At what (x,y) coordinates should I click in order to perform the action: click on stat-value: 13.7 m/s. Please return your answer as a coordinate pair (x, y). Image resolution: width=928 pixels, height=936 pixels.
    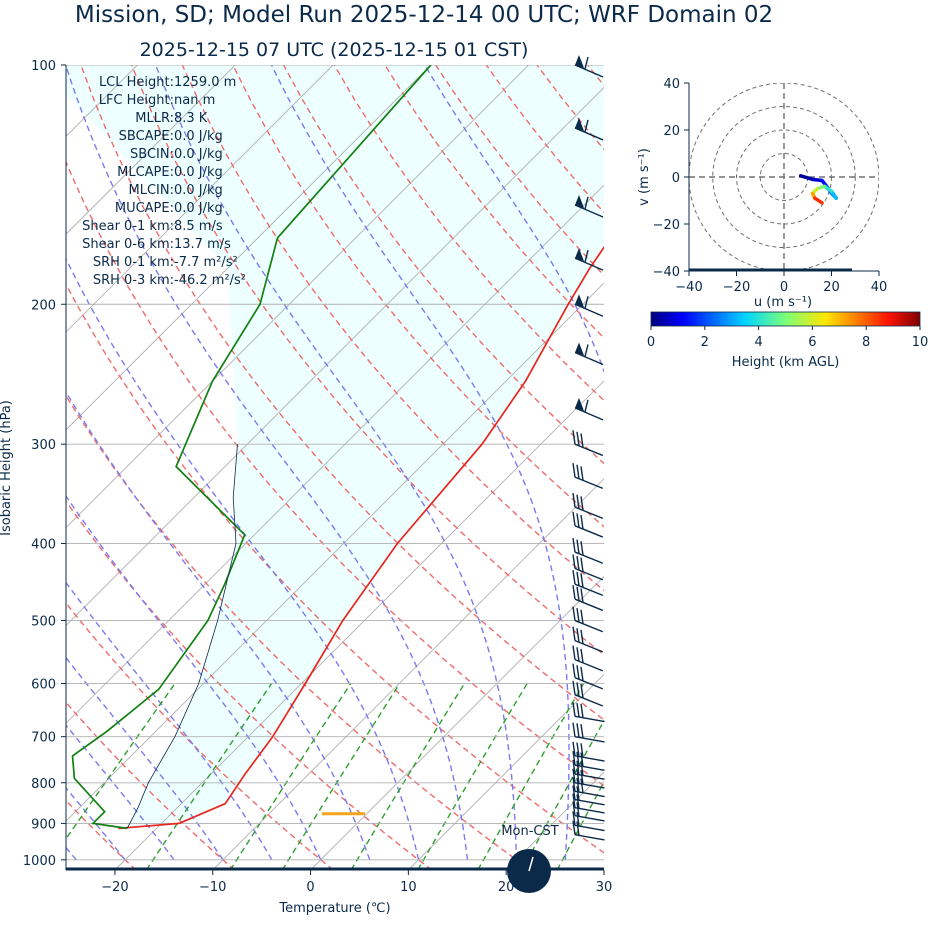
    Looking at the image, I should click on (202, 244).